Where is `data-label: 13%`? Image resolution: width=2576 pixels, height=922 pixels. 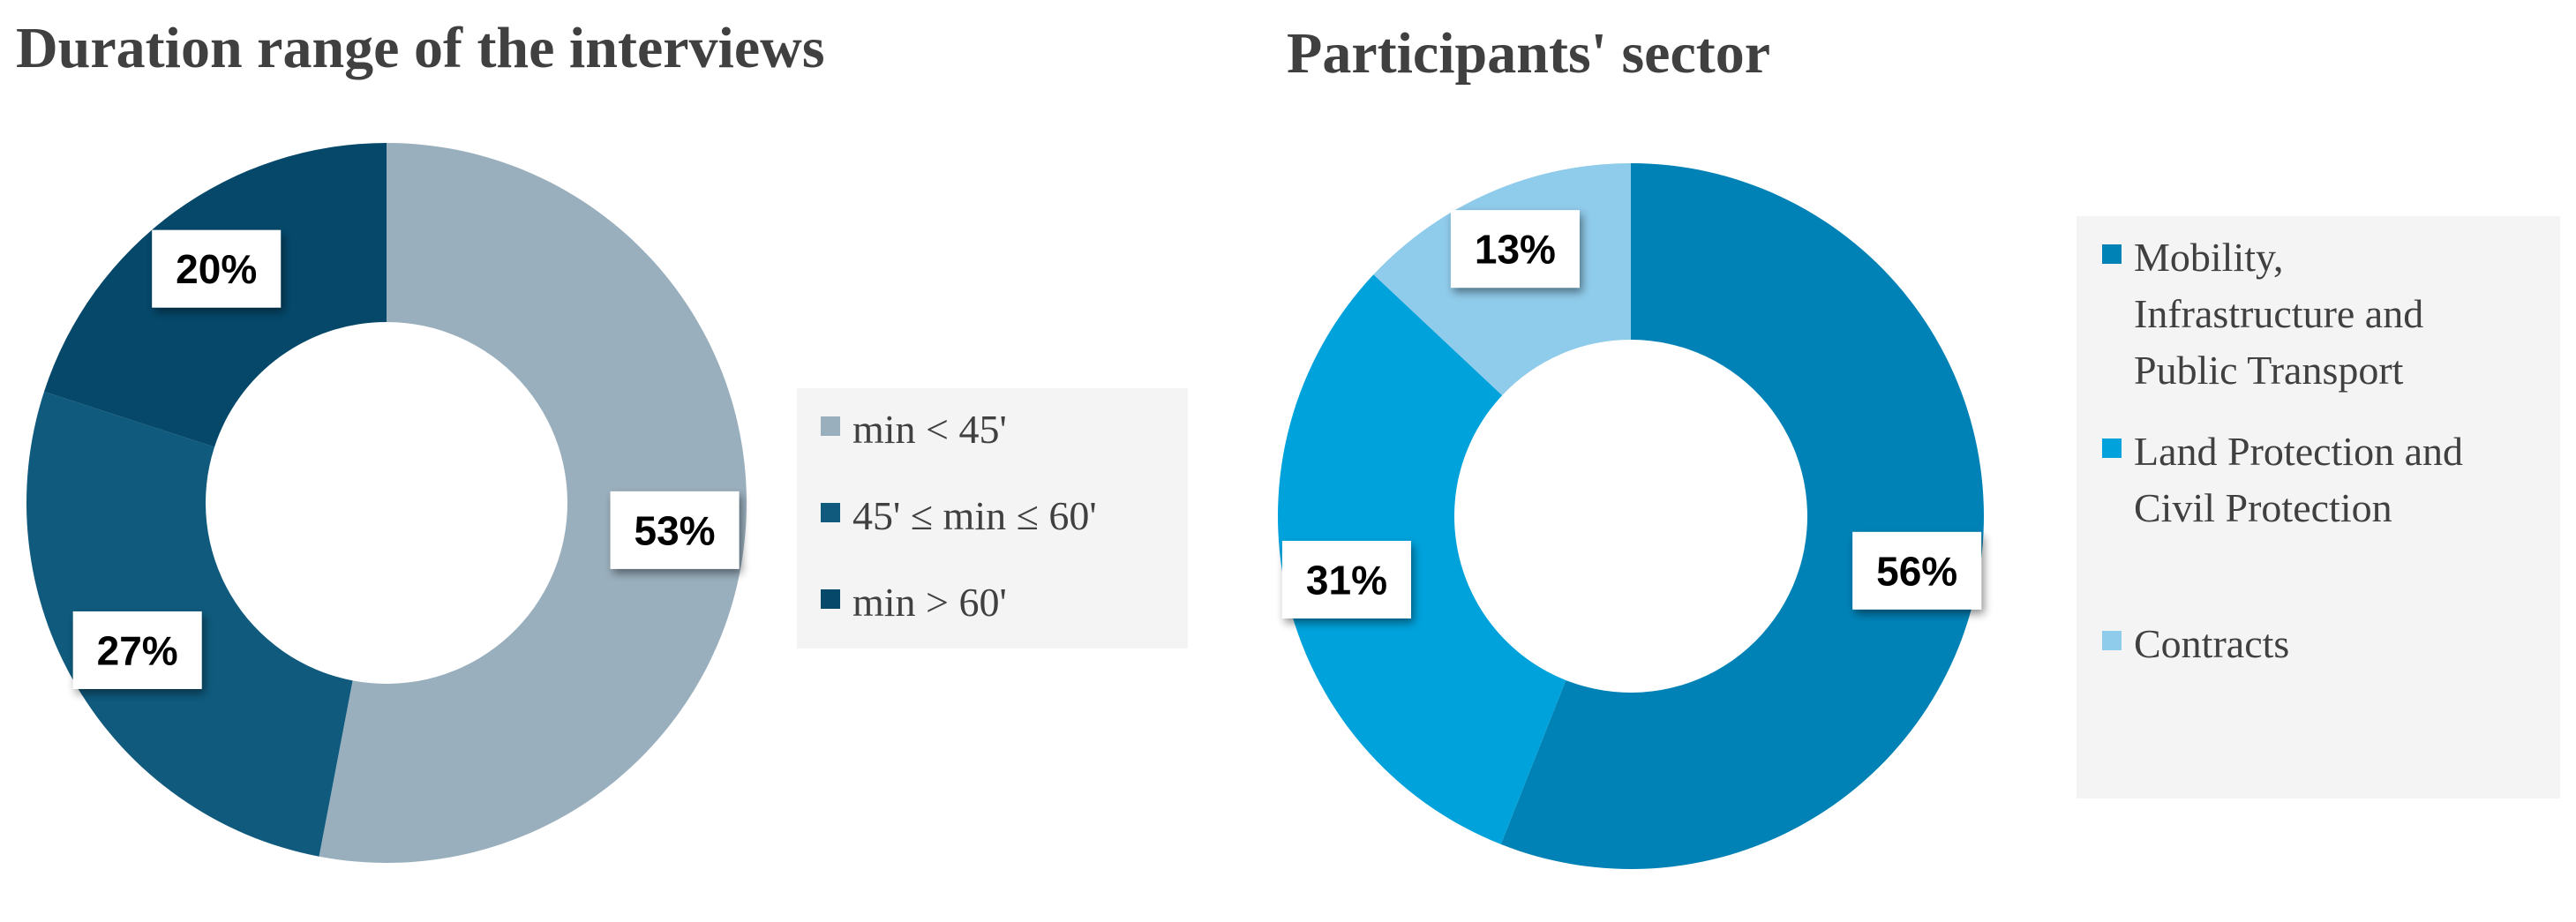
data-label: 13% is located at coordinates (1515, 250).